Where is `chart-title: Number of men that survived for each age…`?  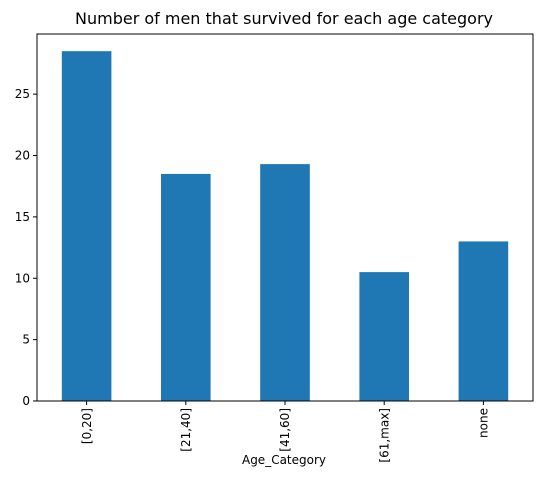
chart-title: Number of men that survived for each age… is located at coordinates (284, 18).